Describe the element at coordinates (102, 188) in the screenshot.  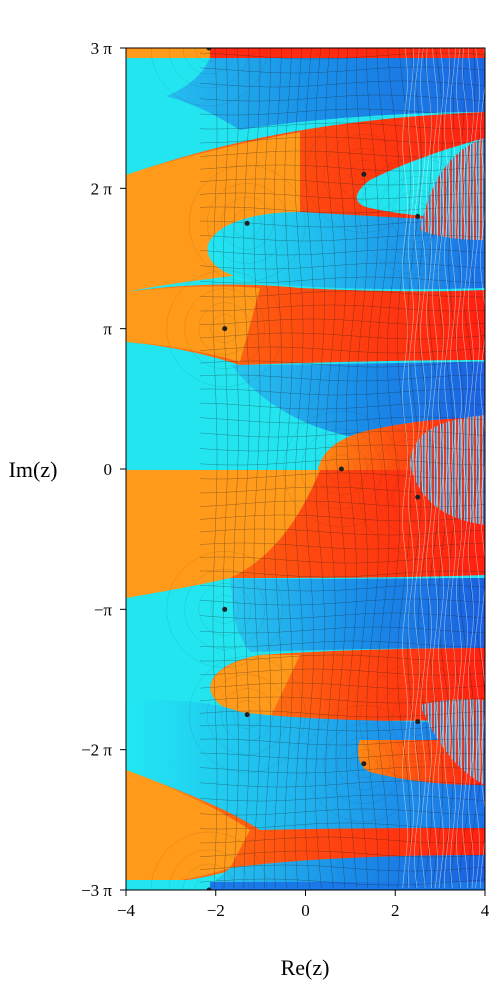
I see `y-tick-label: 2 π` at that location.